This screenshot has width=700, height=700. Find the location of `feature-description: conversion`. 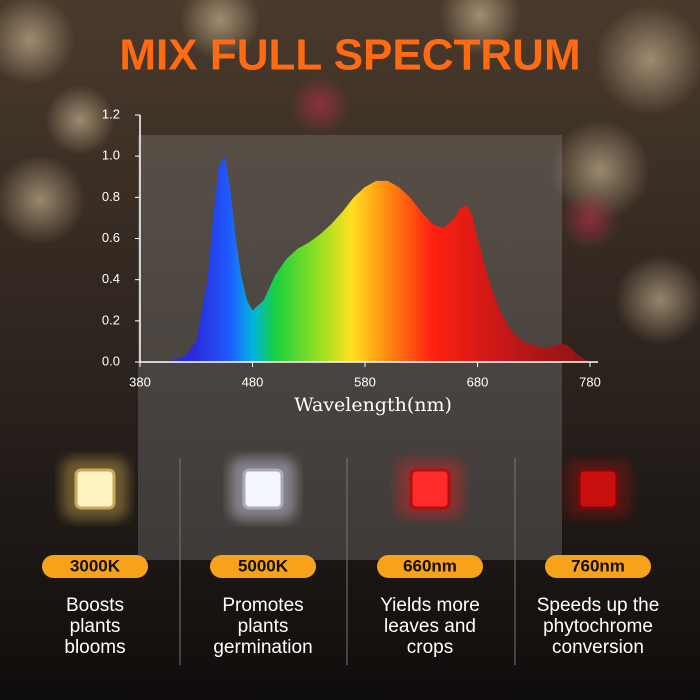

feature-description: conversion is located at coordinates (598, 647).